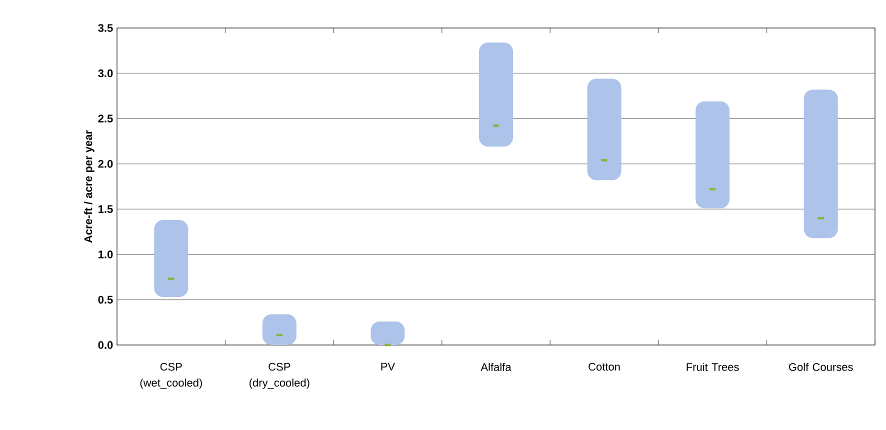  Describe the element at coordinates (105, 28) in the screenshot. I see `y-tick-label: 3.5` at that location.